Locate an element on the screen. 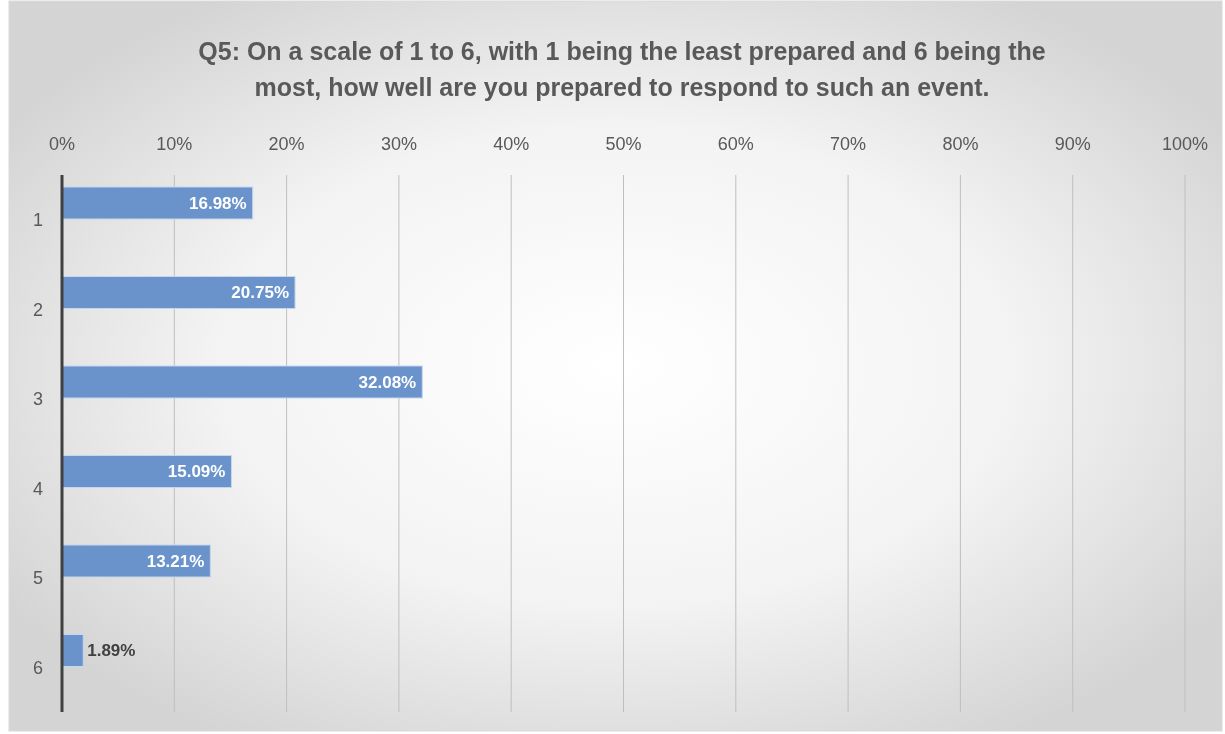 The height and width of the screenshot is (734, 1225). x-tick-label: 70% is located at coordinates (848, 144).